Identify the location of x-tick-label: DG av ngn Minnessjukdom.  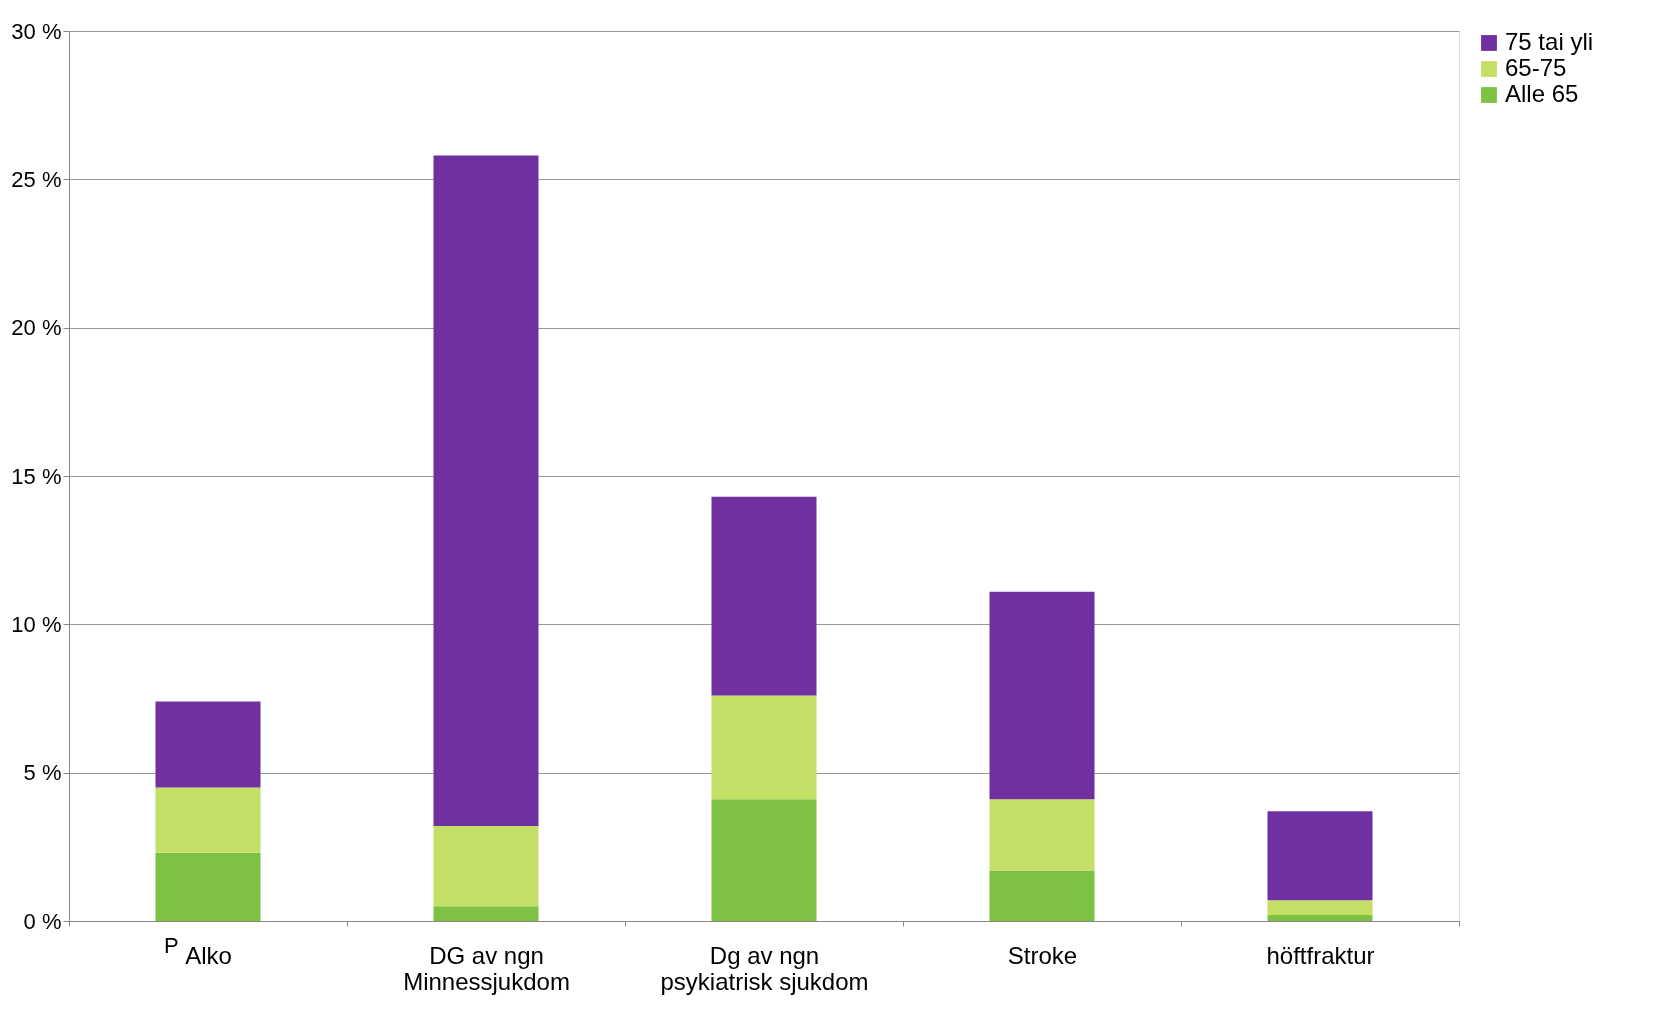
(486, 968).